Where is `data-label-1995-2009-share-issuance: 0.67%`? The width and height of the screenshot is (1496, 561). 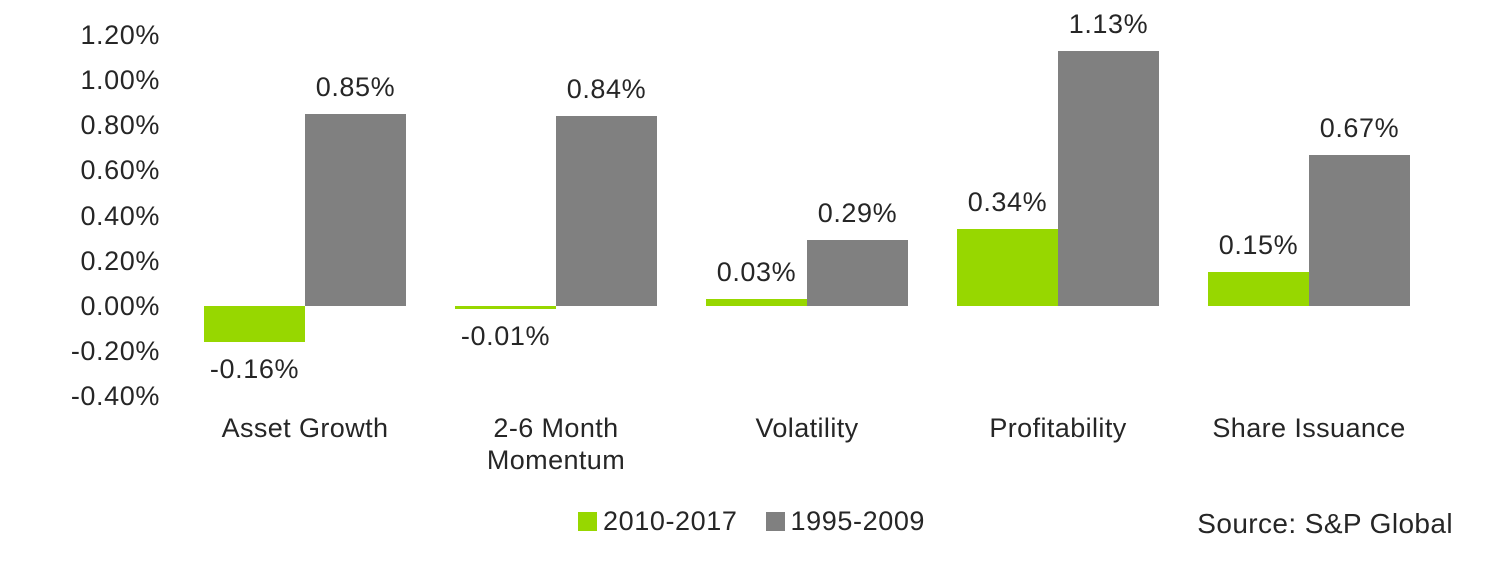 data-label-1995-2009-share-issuance: 0.67% is located at coordinates (1359, 127).